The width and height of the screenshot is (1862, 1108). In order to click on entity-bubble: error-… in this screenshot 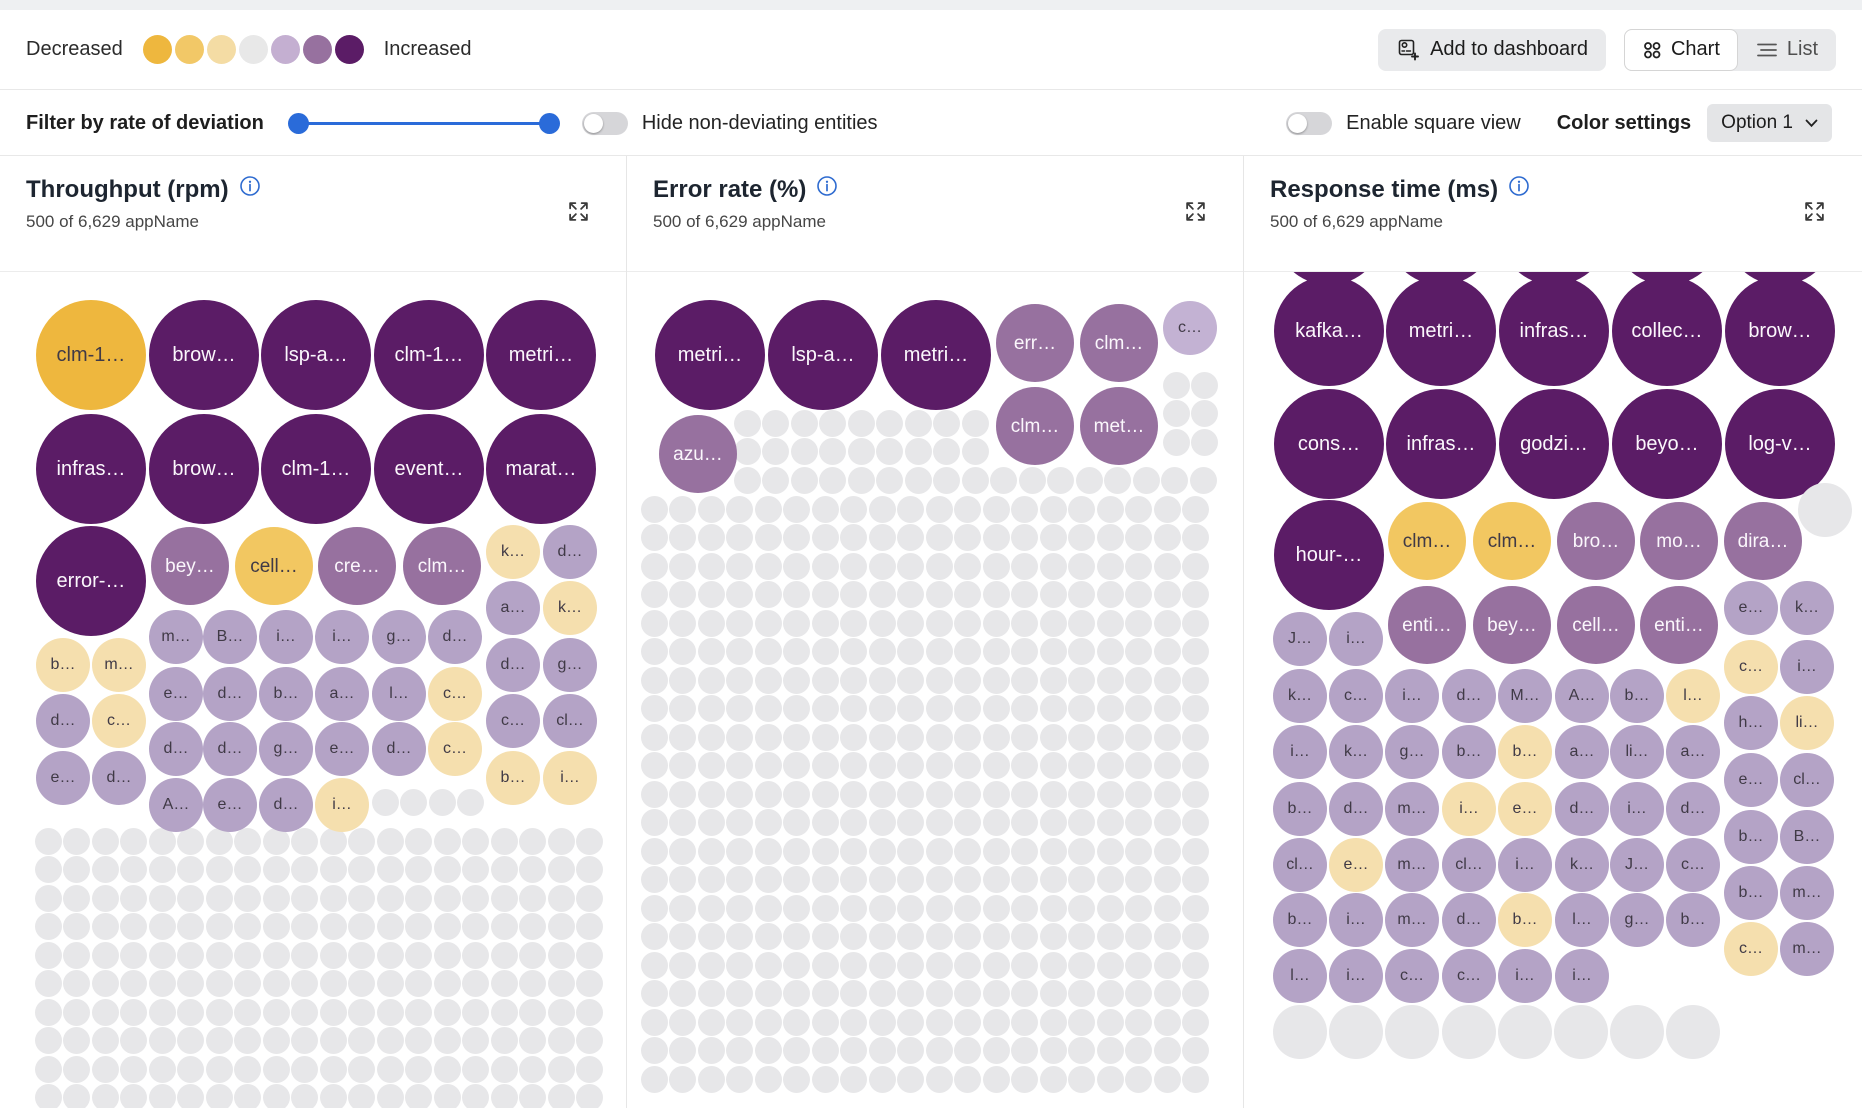, I will do `click(91, 581)`.